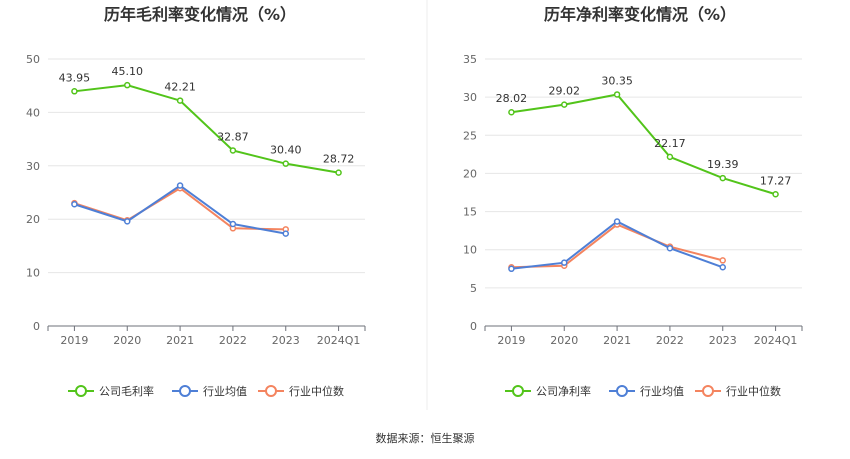 The image size is (850, 459). What do you see at coordinates (180, 87) in the screenshot?
I see `data-label: 42.21` at bounding box center [180, 87].